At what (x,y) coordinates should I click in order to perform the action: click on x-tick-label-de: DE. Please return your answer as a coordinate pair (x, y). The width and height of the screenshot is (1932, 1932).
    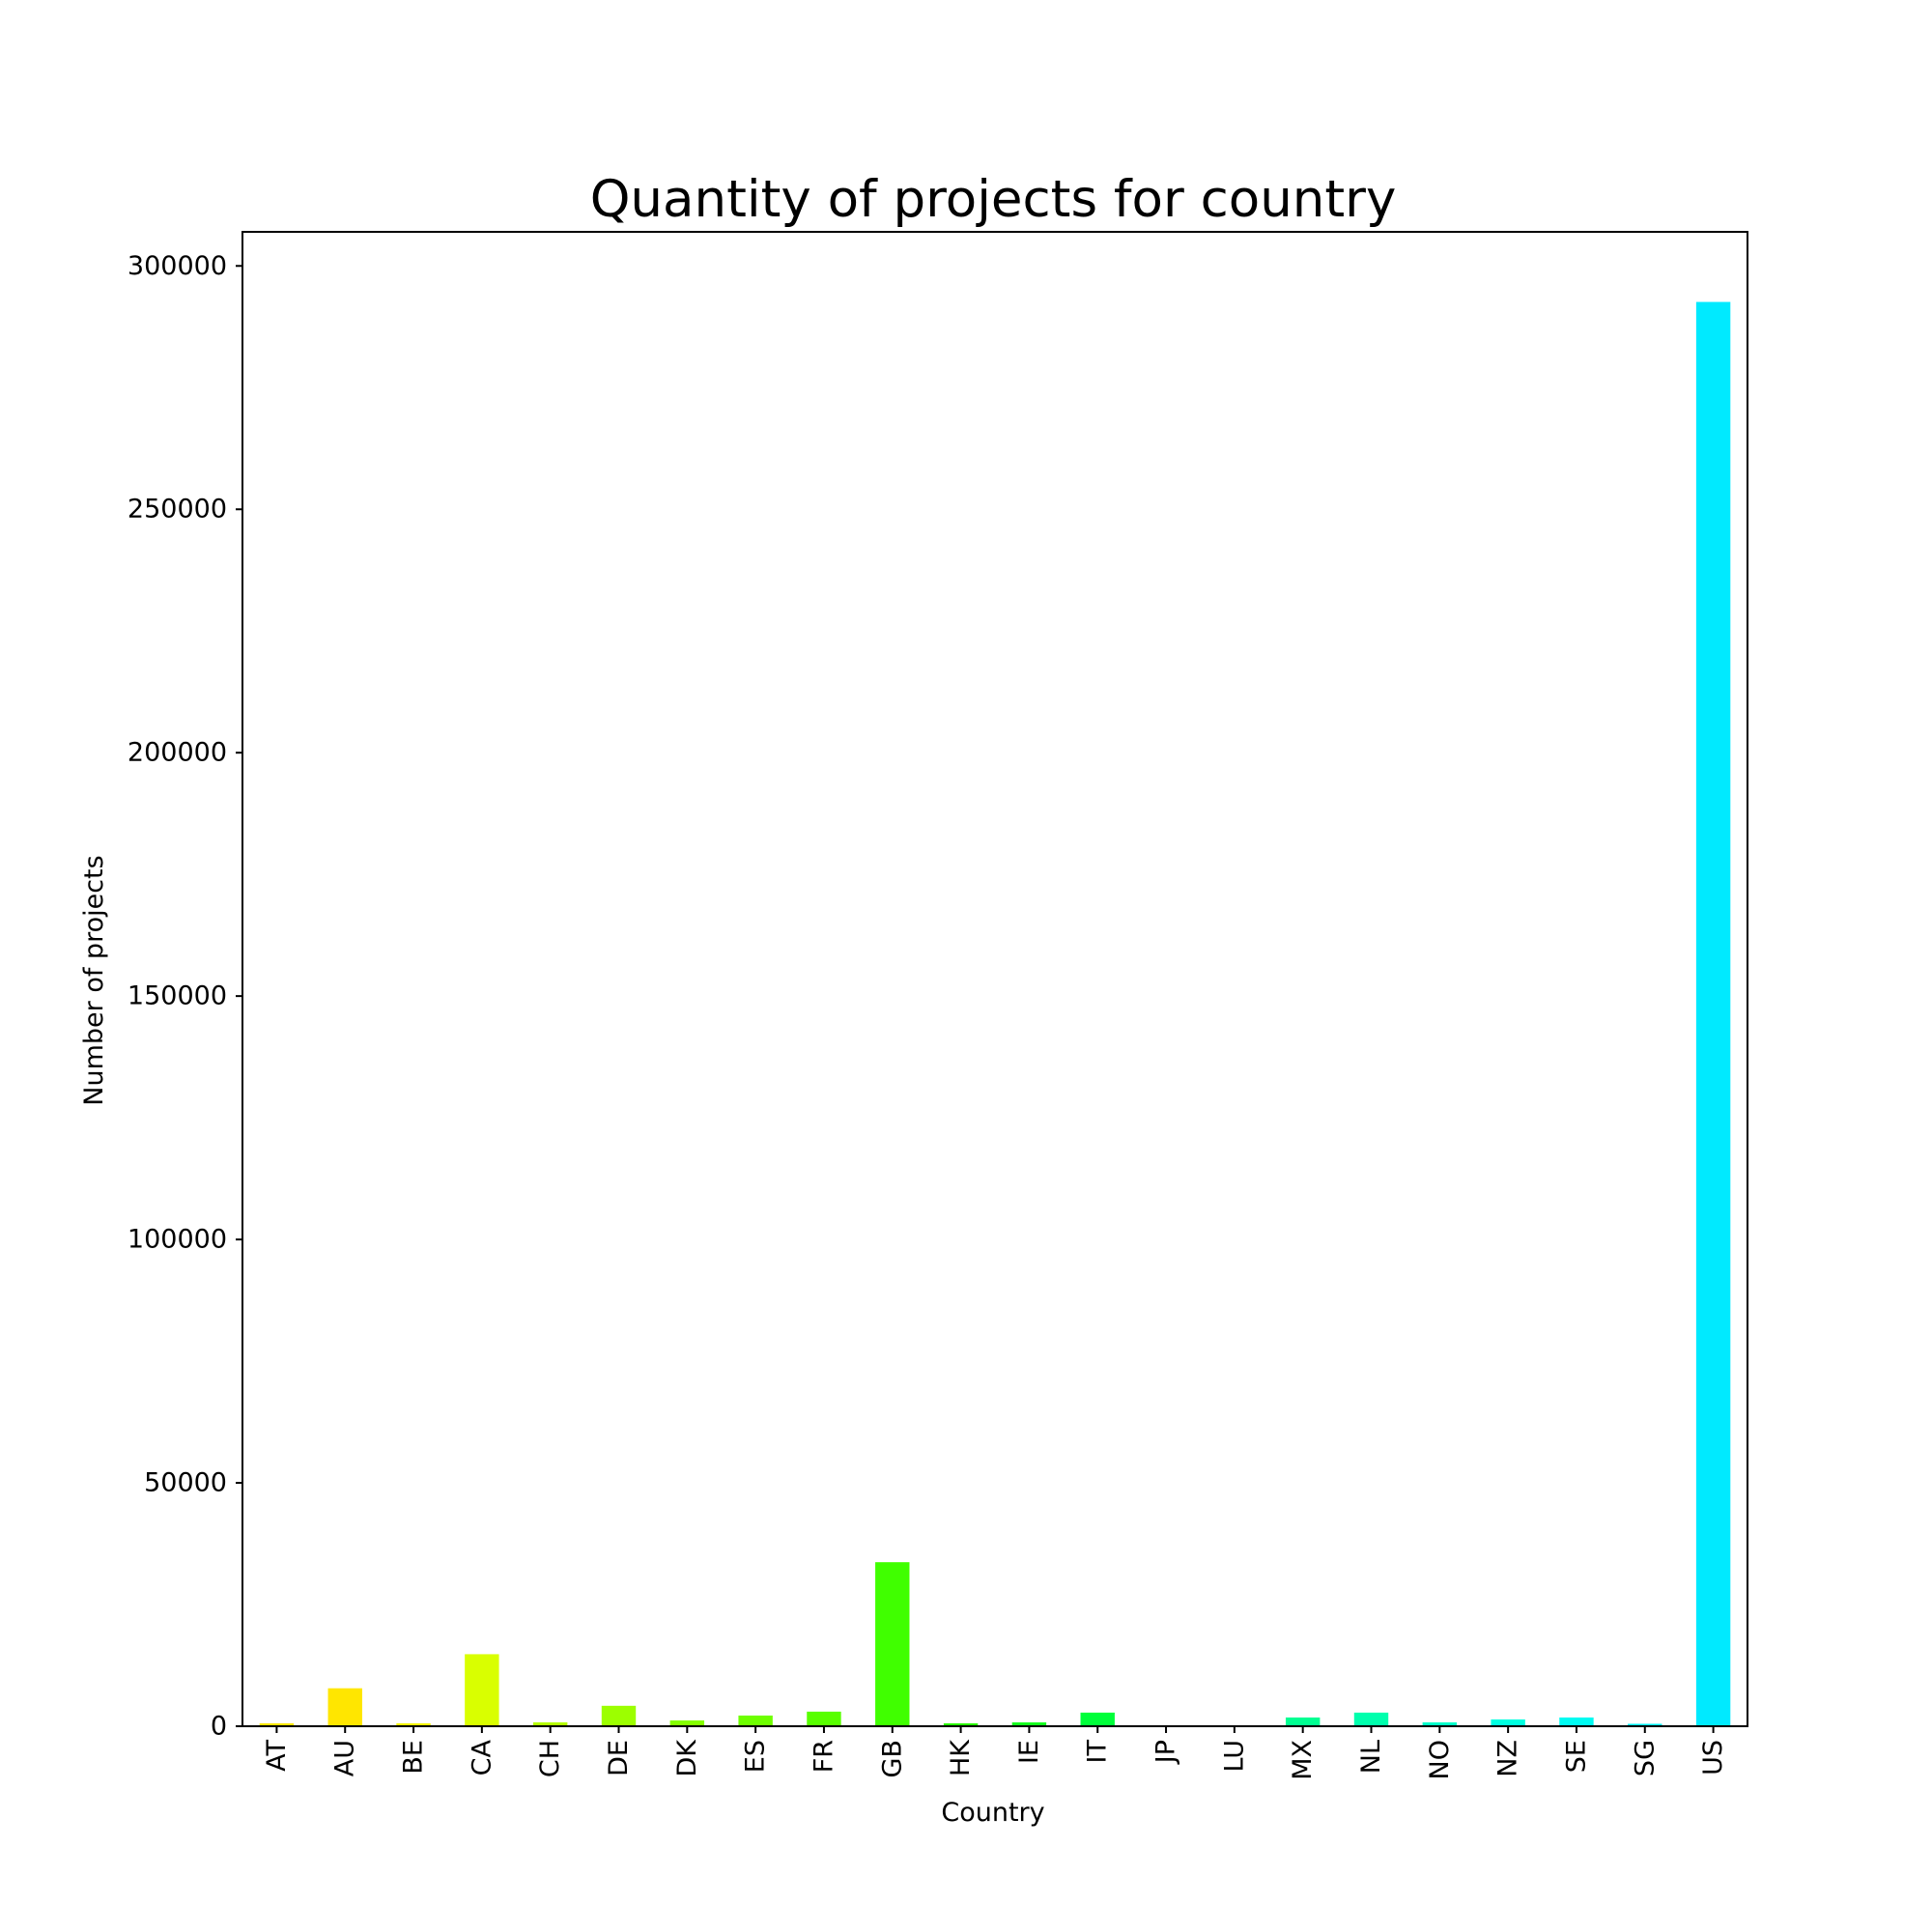
    Looking at the image, I should click on (619, 1758).